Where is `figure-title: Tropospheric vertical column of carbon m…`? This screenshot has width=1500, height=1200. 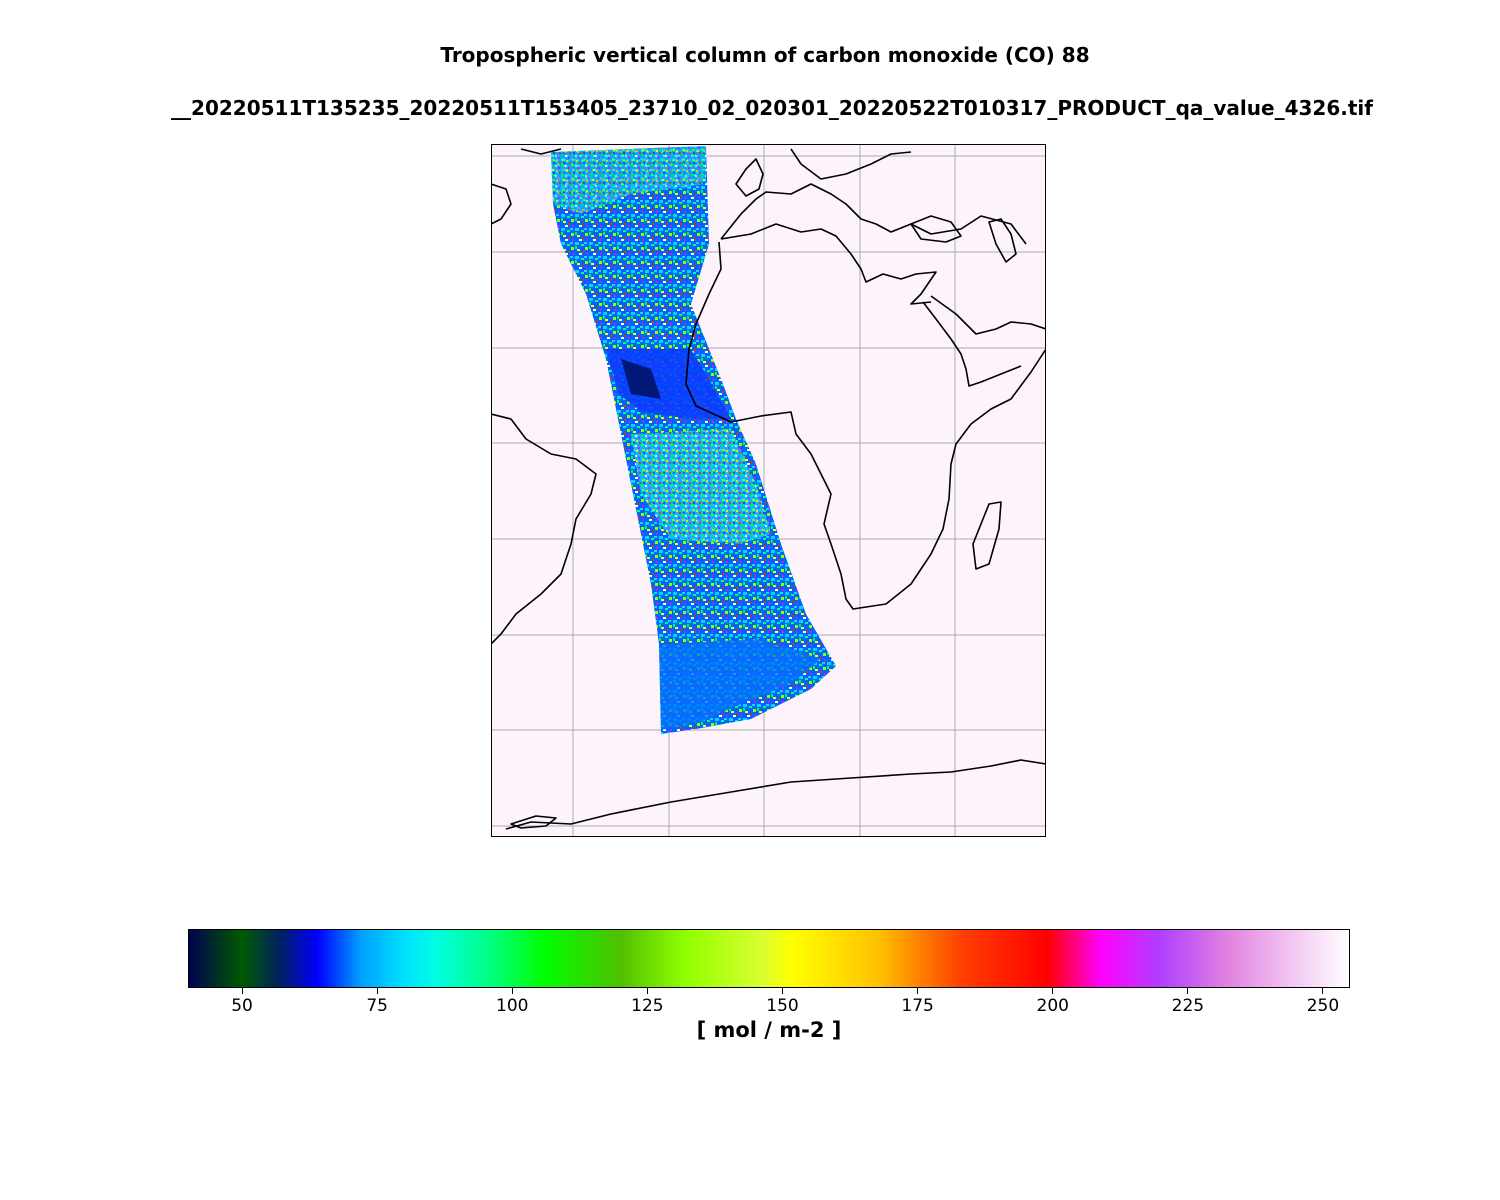
figure-title: Tropospheric vertical column of carbon m… is located at coordinates (765, 55).